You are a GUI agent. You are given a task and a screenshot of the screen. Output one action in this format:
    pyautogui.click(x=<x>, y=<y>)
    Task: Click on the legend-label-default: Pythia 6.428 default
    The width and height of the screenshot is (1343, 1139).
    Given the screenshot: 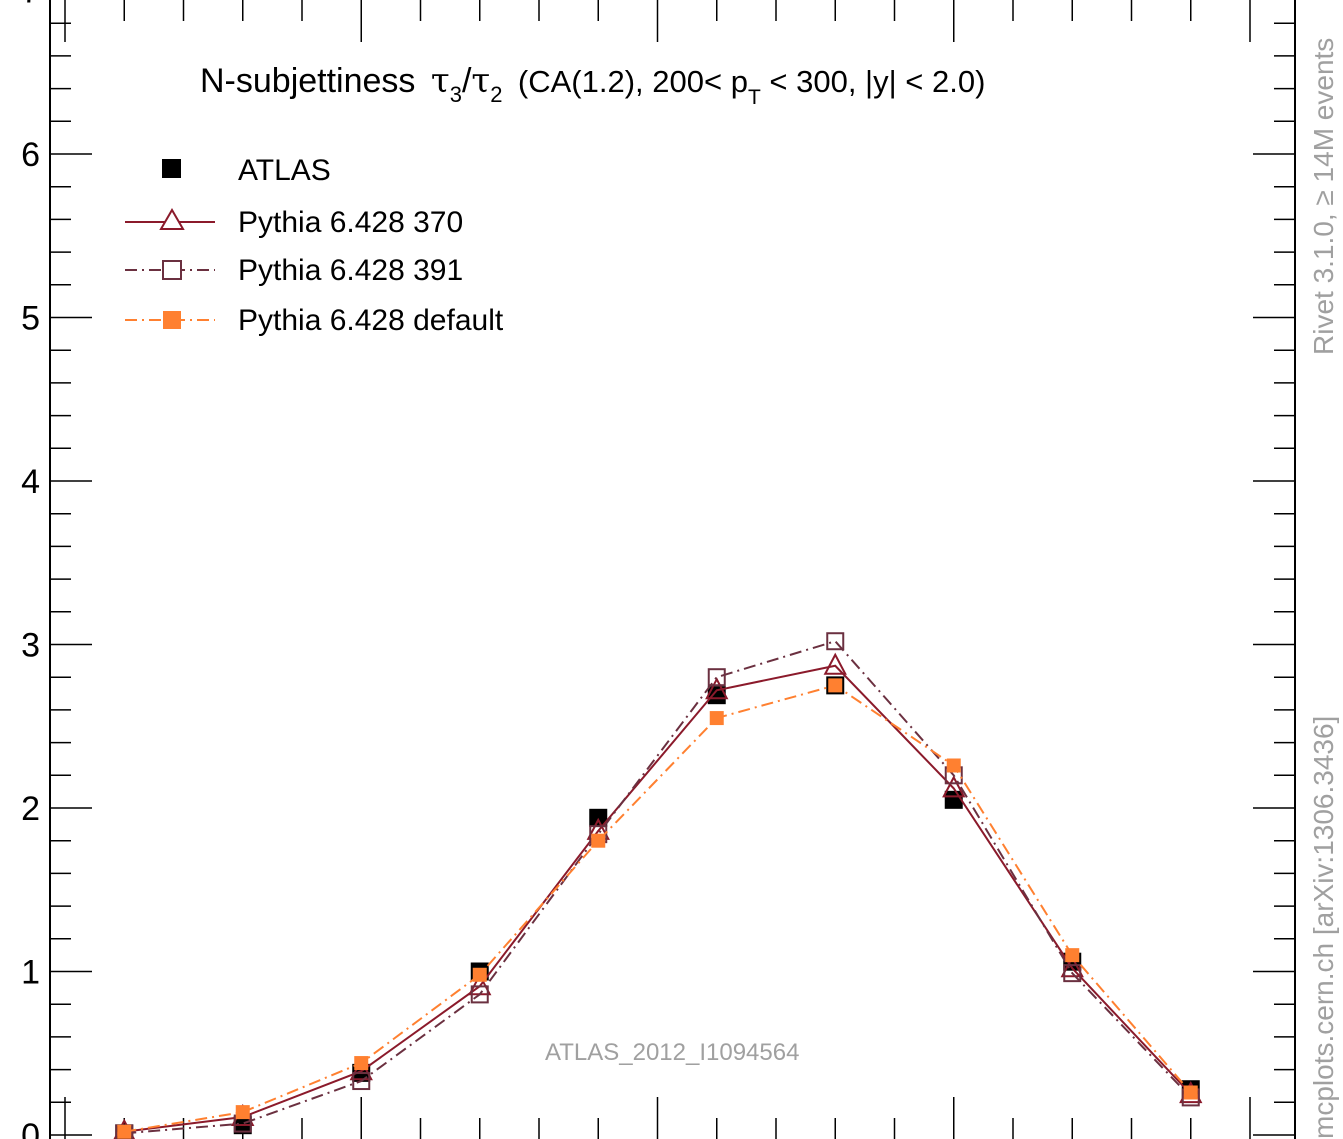 What is the action you would take?
    pyautogui.click(x=371, y=320)
    